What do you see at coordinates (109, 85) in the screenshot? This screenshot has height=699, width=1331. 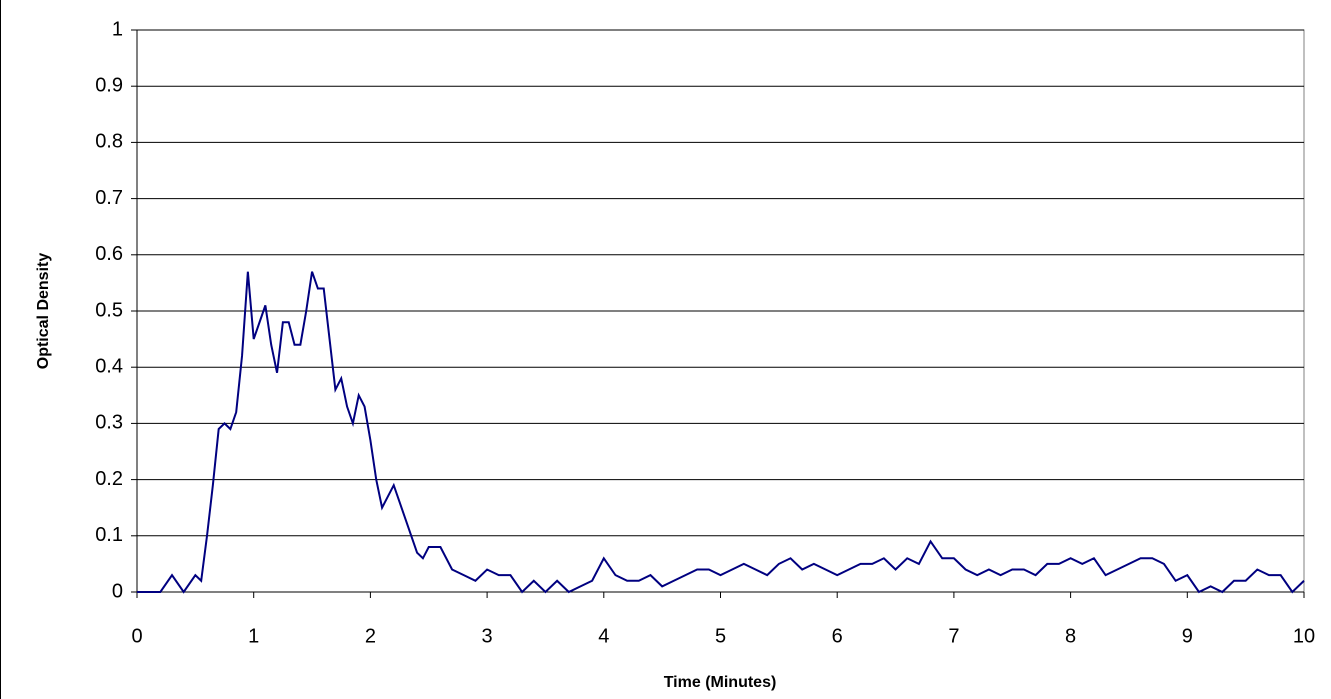 I see `y-tick-label: 0.9` at bounding box center [109, 85].